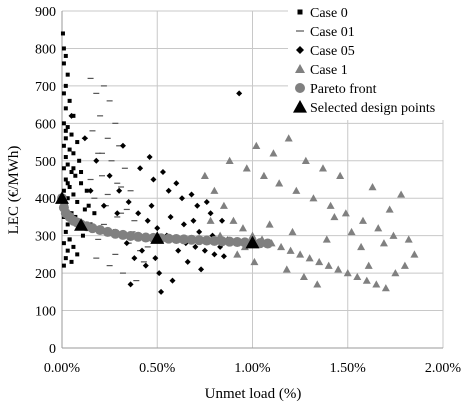 The image size is (474, 403). I want to click on x-axis-title: Unmet load (%), so click(253, 394).